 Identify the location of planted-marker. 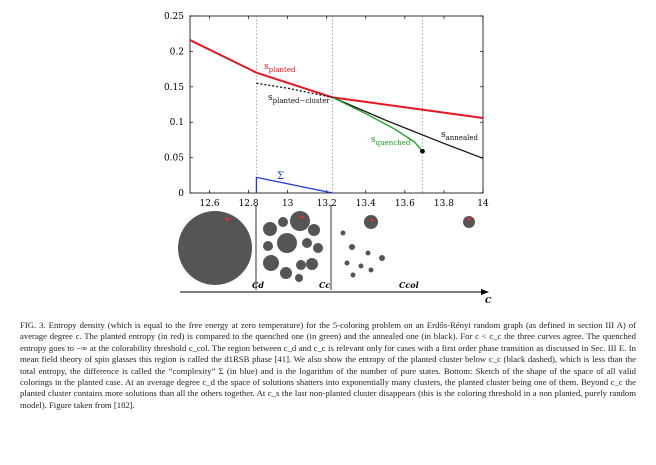
(227, 219).